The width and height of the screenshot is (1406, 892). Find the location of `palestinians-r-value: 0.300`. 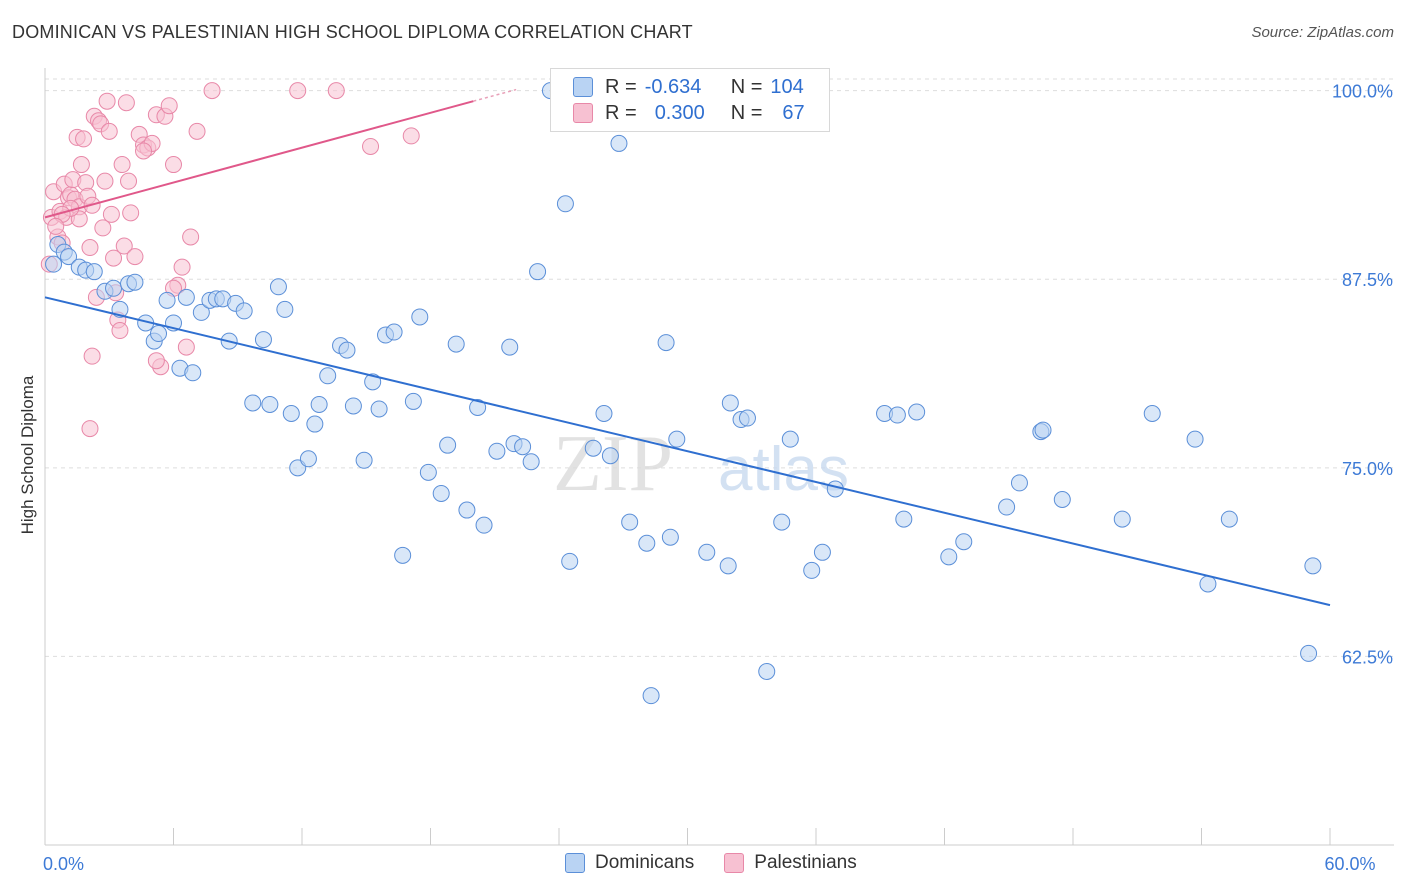

palestinians-r-value: 0.300 is located at coordinates (679, 112).